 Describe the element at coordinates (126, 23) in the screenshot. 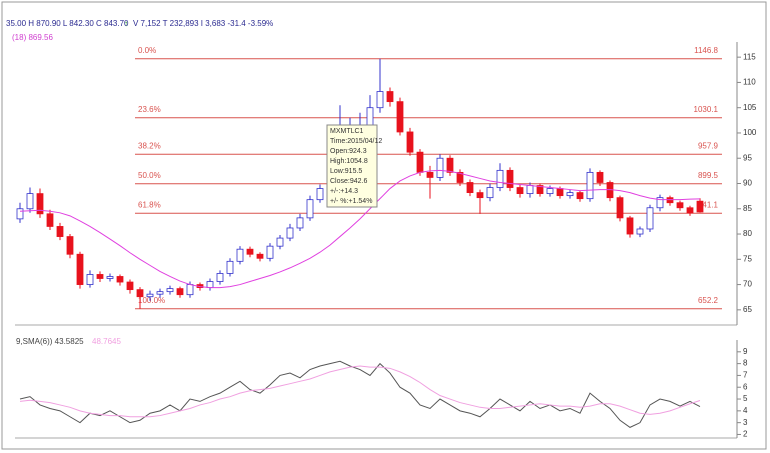

I see `arrow: ↑` at that location.